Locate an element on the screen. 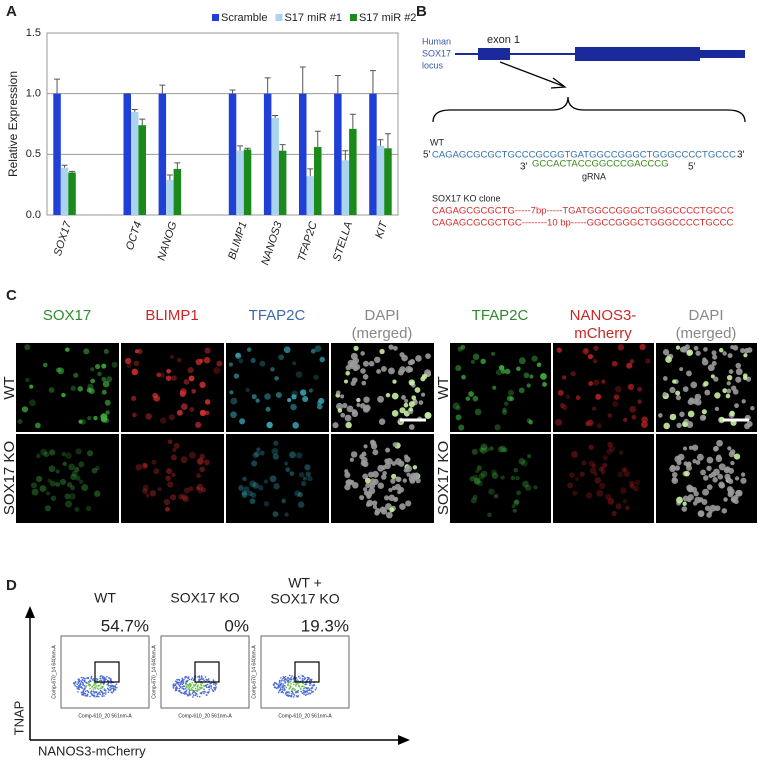 The width and height of the screenshot is (759, 760). micrograph is located at coordinates (603, 478).